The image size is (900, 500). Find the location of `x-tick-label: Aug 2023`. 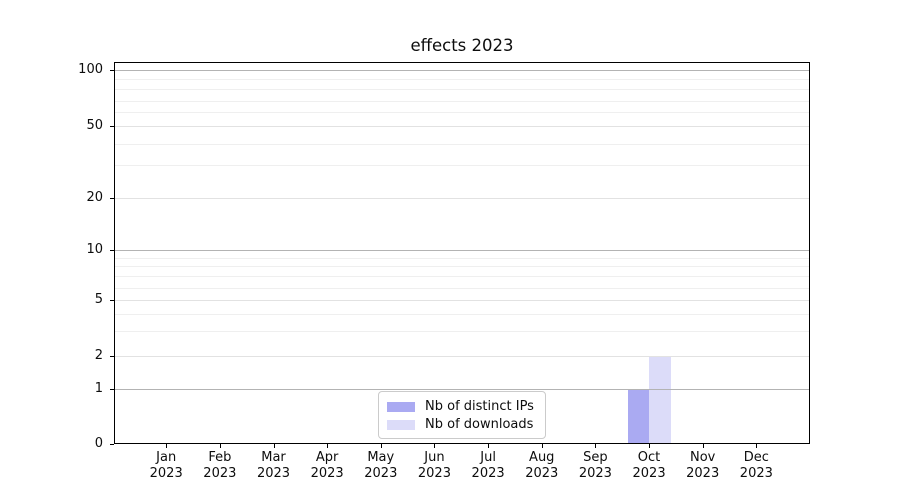

x-tick-label: Aug 2023 is located at coordinates (542, 466).